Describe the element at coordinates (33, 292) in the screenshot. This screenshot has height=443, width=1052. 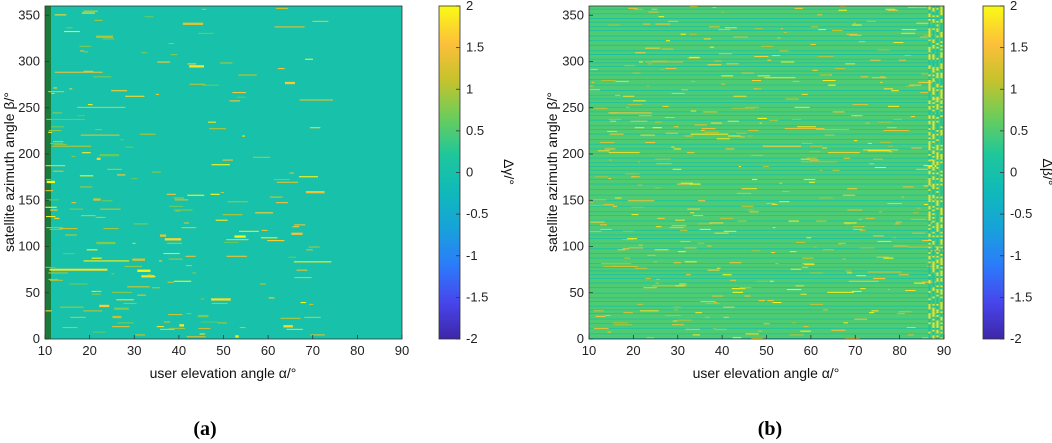
I see `y-tick-label: 50` at that location.